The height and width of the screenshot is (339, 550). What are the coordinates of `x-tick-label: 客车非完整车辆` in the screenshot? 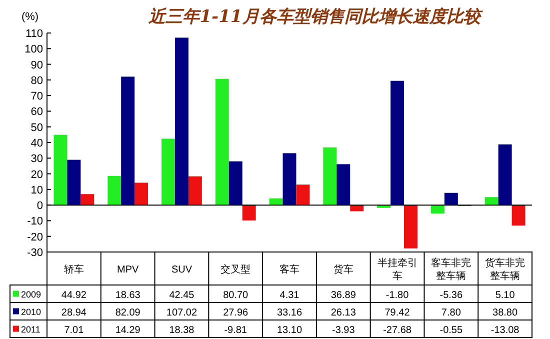 It's located at (451, 269).